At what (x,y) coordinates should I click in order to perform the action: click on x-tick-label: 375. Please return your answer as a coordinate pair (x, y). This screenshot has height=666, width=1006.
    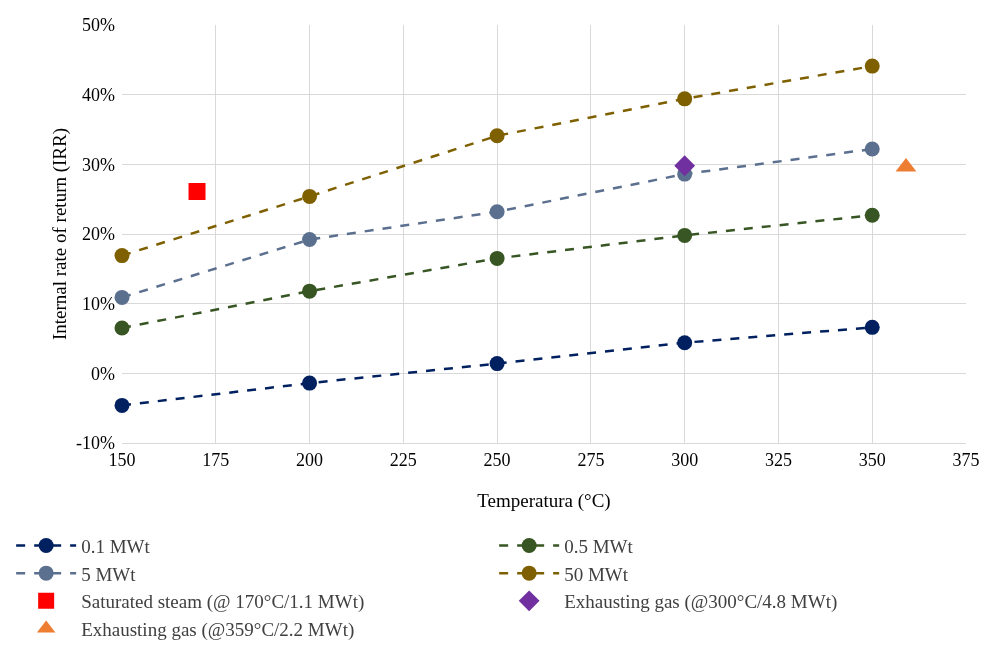
    Looking at the image, I should click on (966, 459).